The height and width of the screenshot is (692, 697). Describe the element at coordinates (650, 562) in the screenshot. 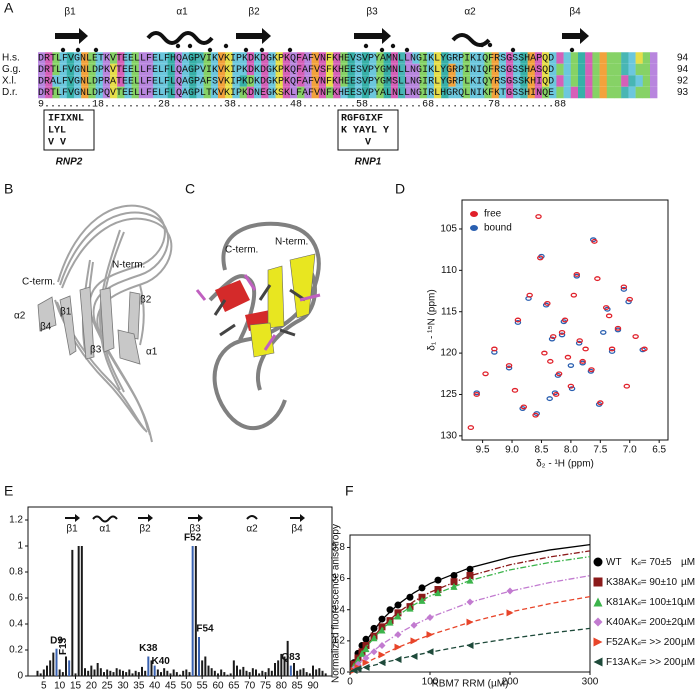

I see `legend-entry: WT Kd= 70±5 µM` at that location.